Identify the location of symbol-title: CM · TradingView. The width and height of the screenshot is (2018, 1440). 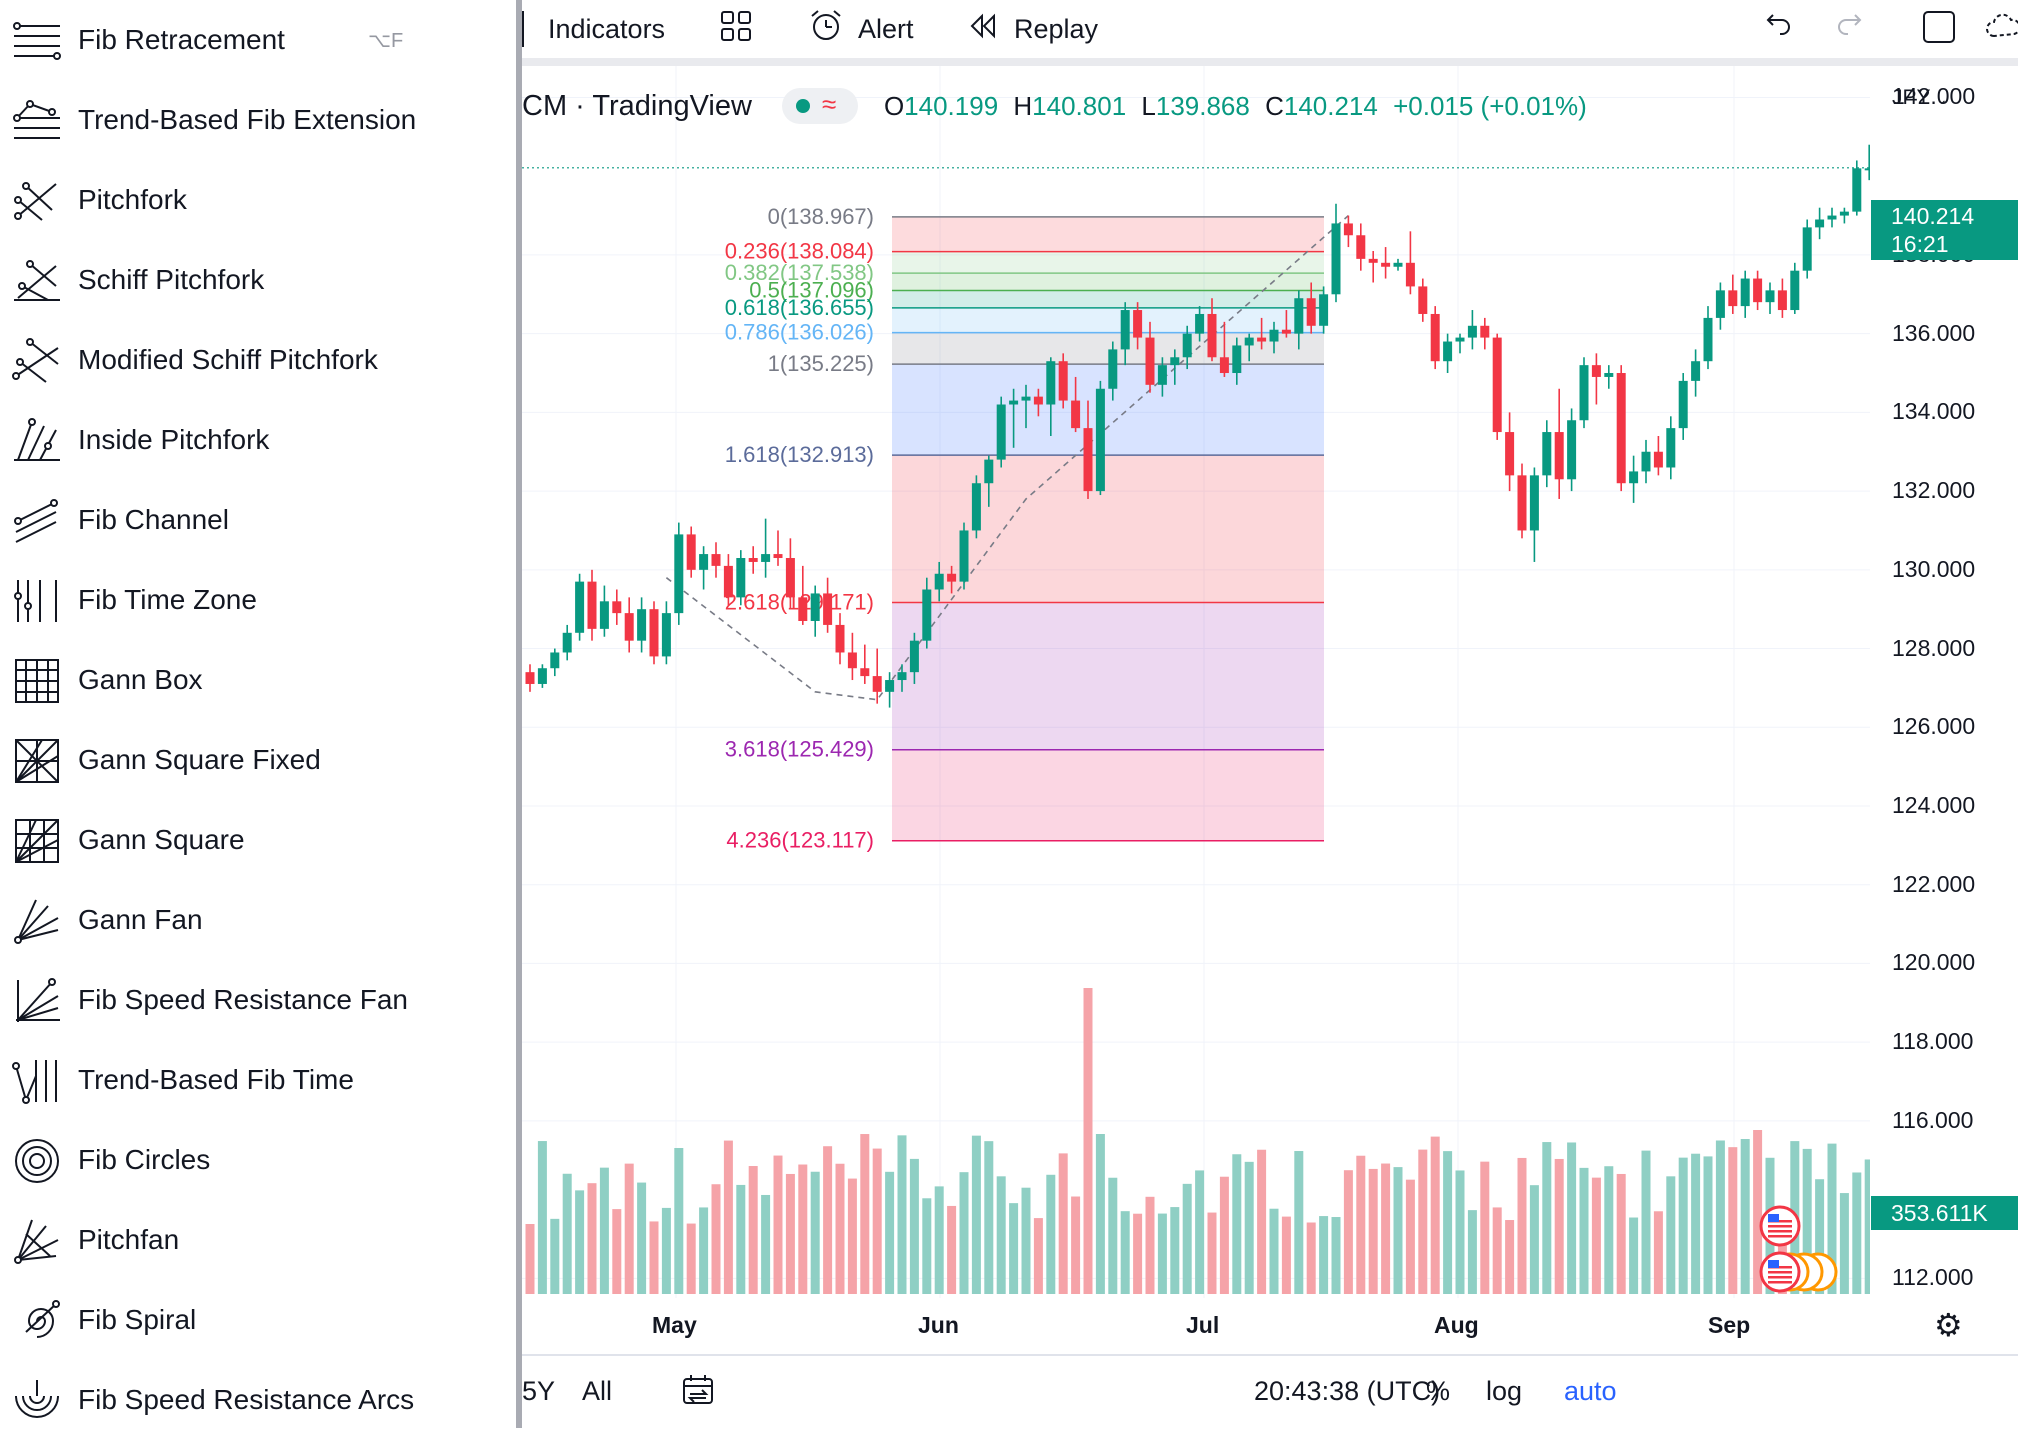
(637, 105).